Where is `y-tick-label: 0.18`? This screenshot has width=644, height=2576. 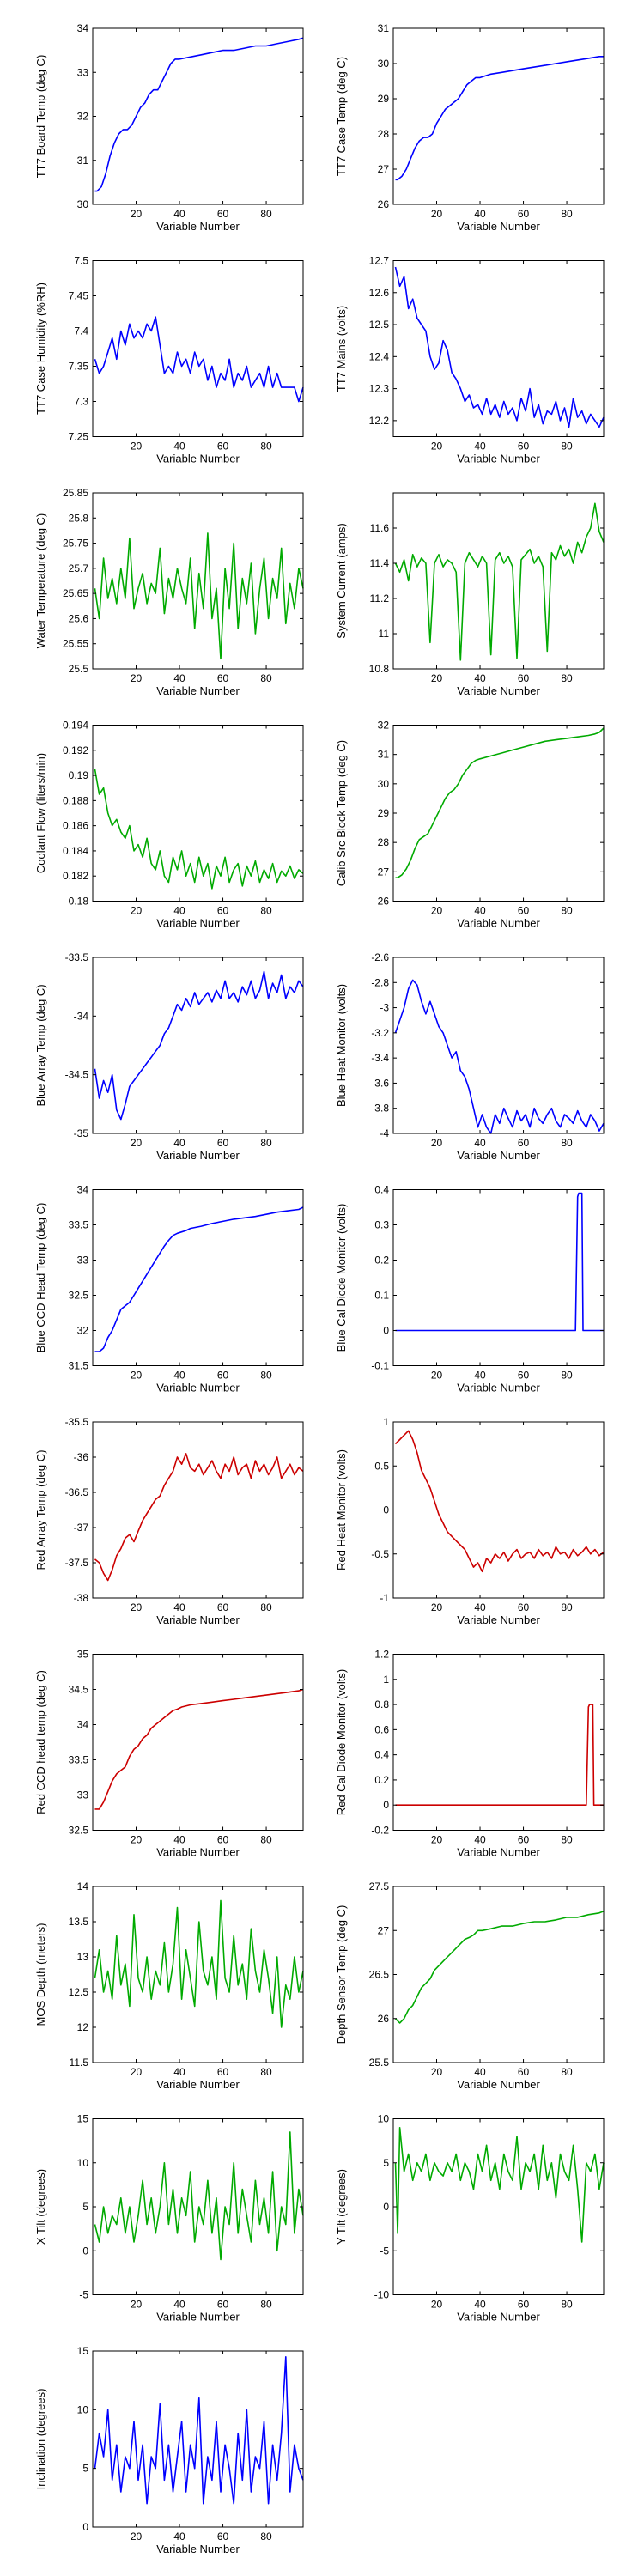 y-tick-label: 0.18 is located at coordinates (79, 902).